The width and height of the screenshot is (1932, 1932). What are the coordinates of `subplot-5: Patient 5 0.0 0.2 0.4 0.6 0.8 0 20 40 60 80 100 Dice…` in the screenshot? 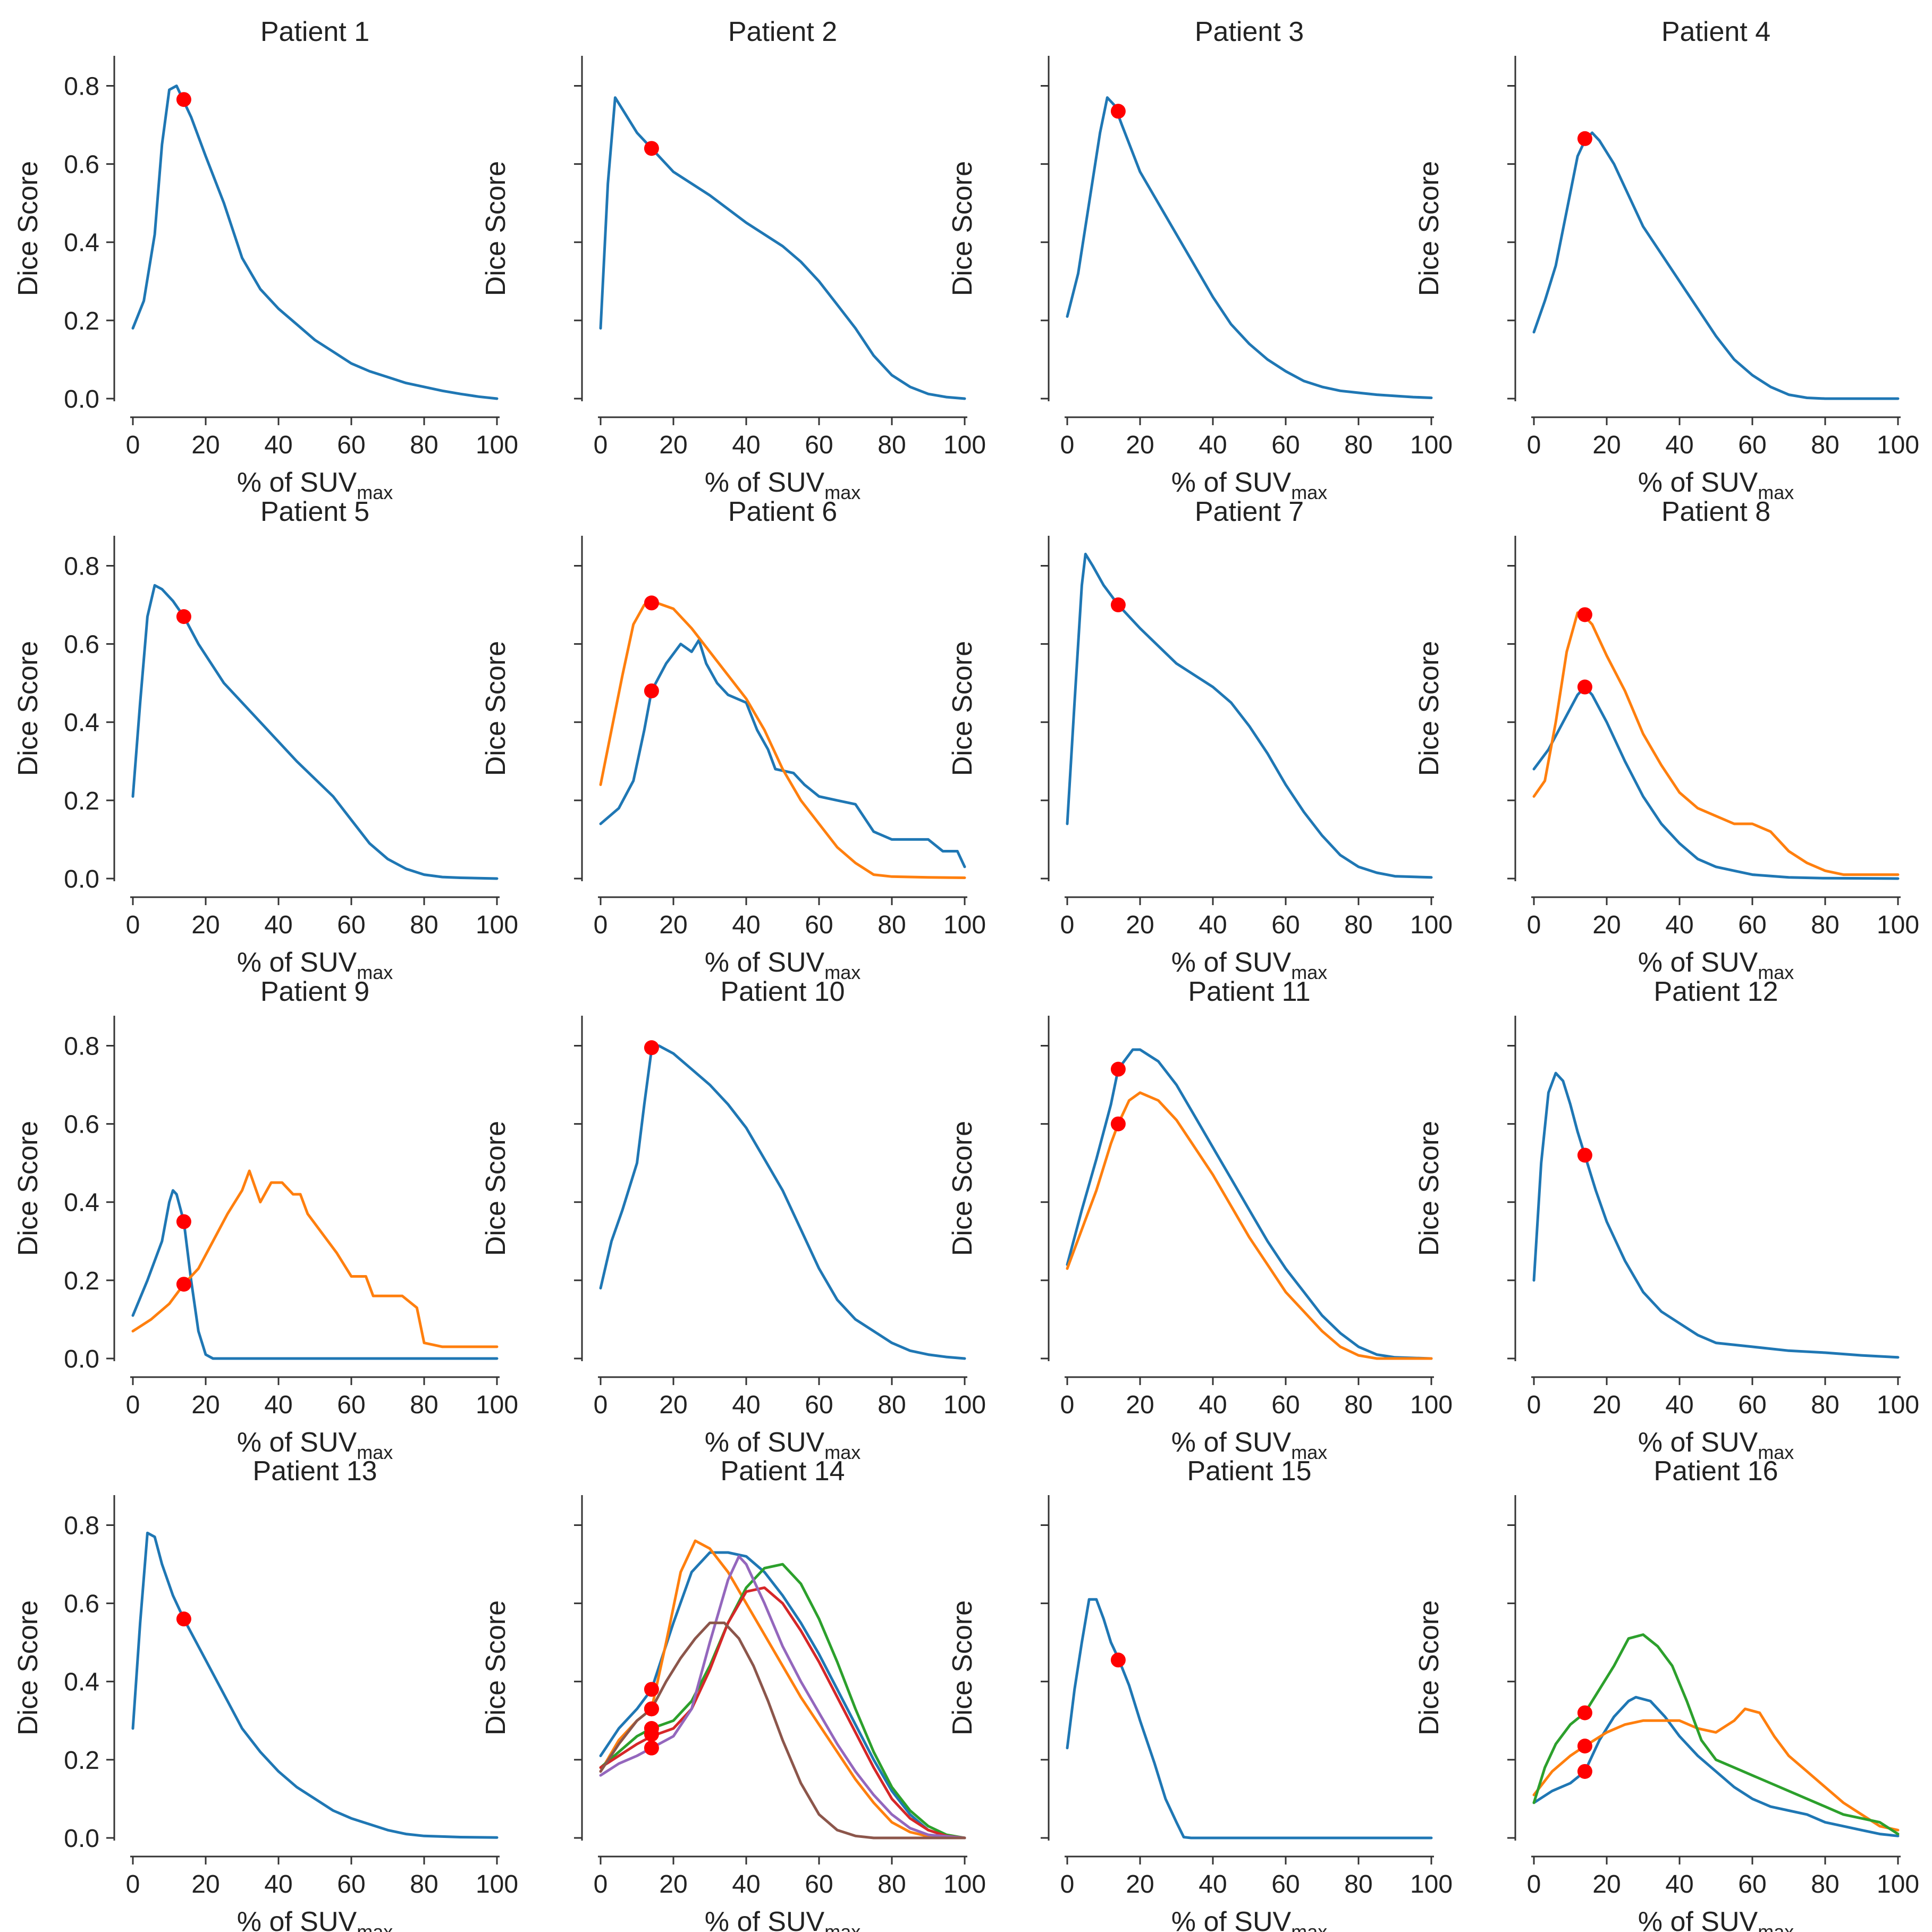 It's located at (265, 739).